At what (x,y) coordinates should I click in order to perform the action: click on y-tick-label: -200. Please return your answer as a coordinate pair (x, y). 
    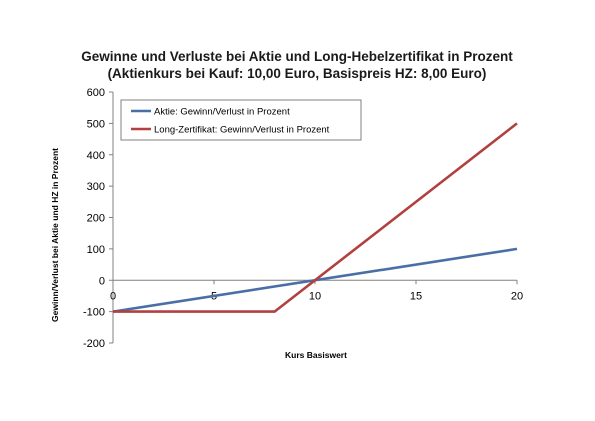
    Looking at the image, I should click on (94, 344).